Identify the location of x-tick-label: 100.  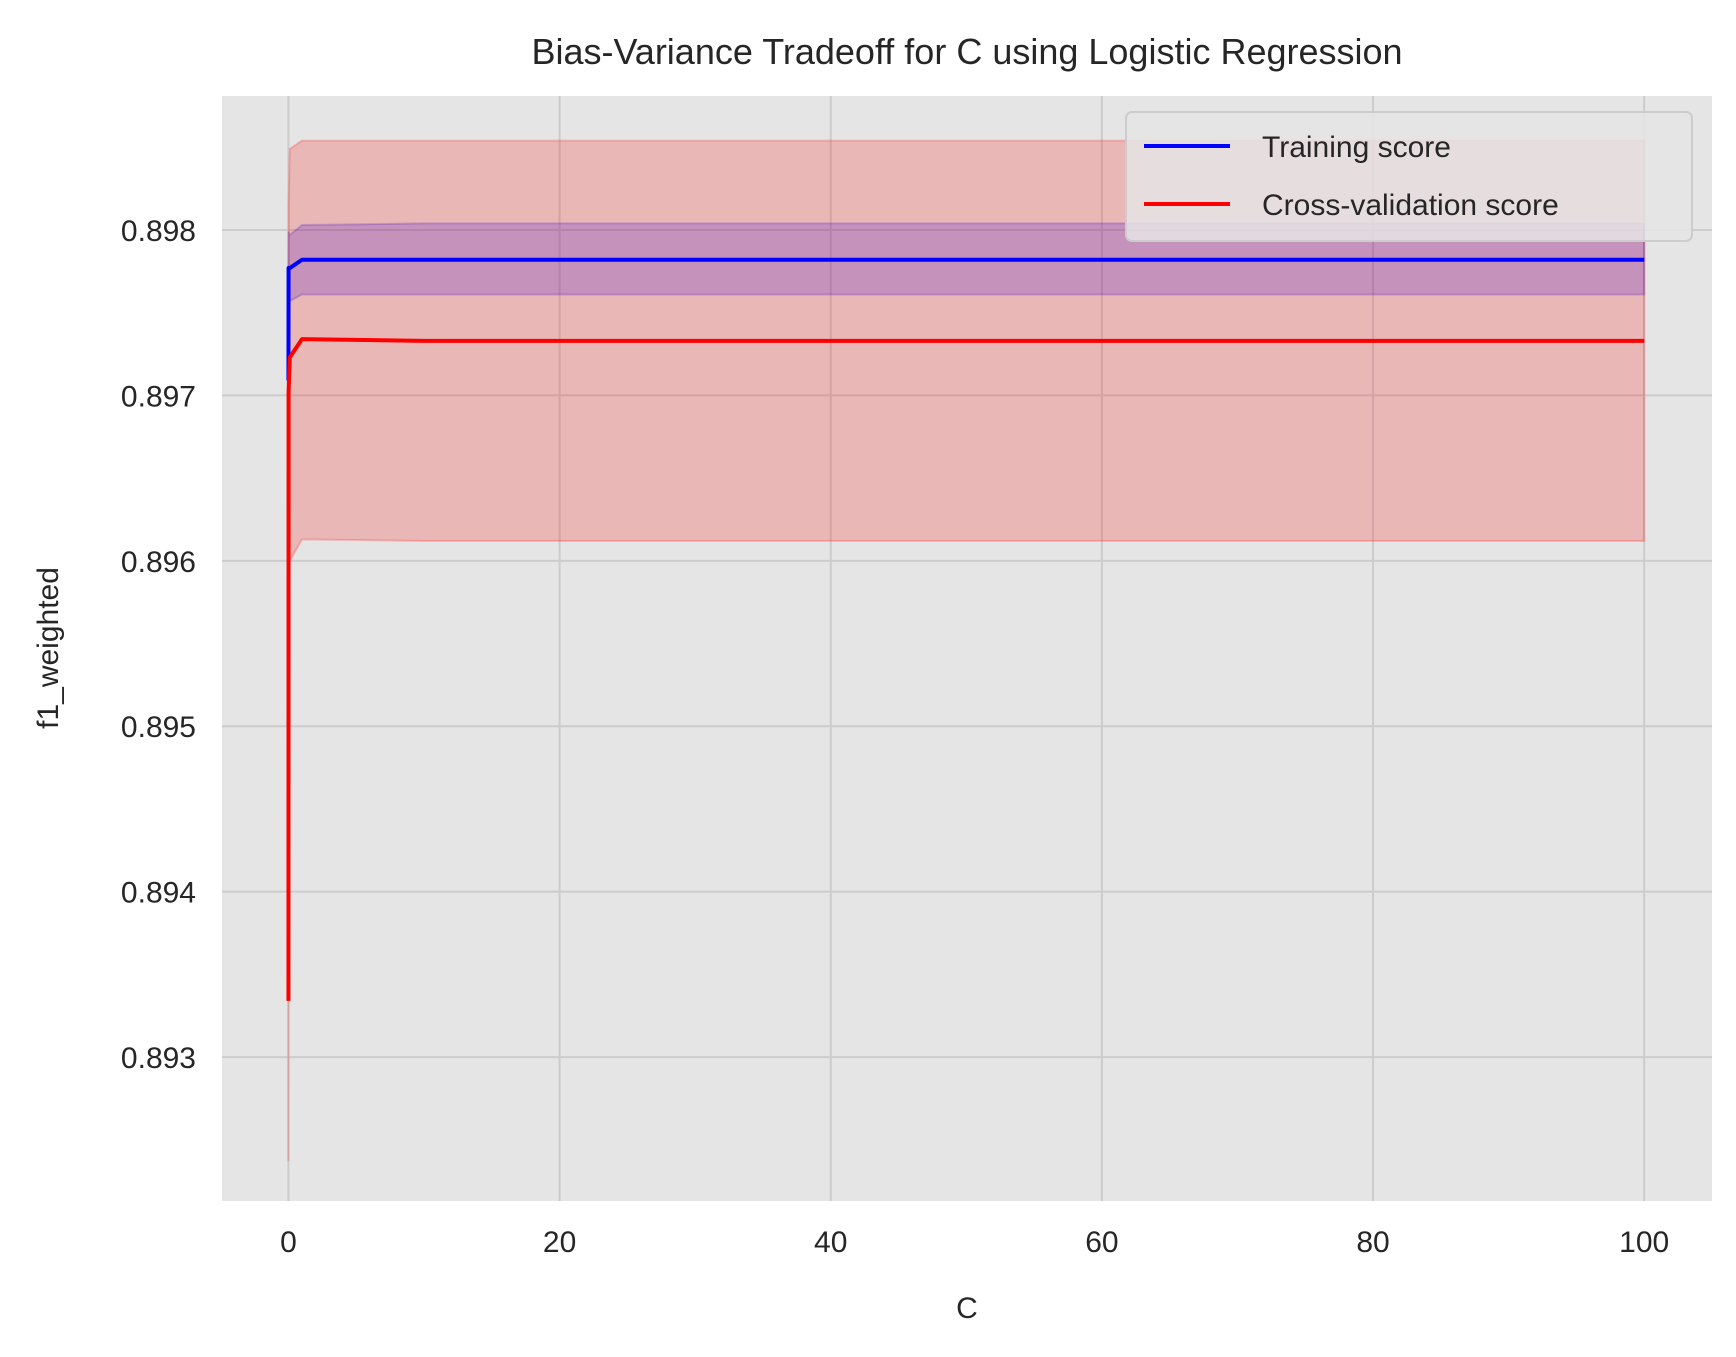
(1644, 1242).